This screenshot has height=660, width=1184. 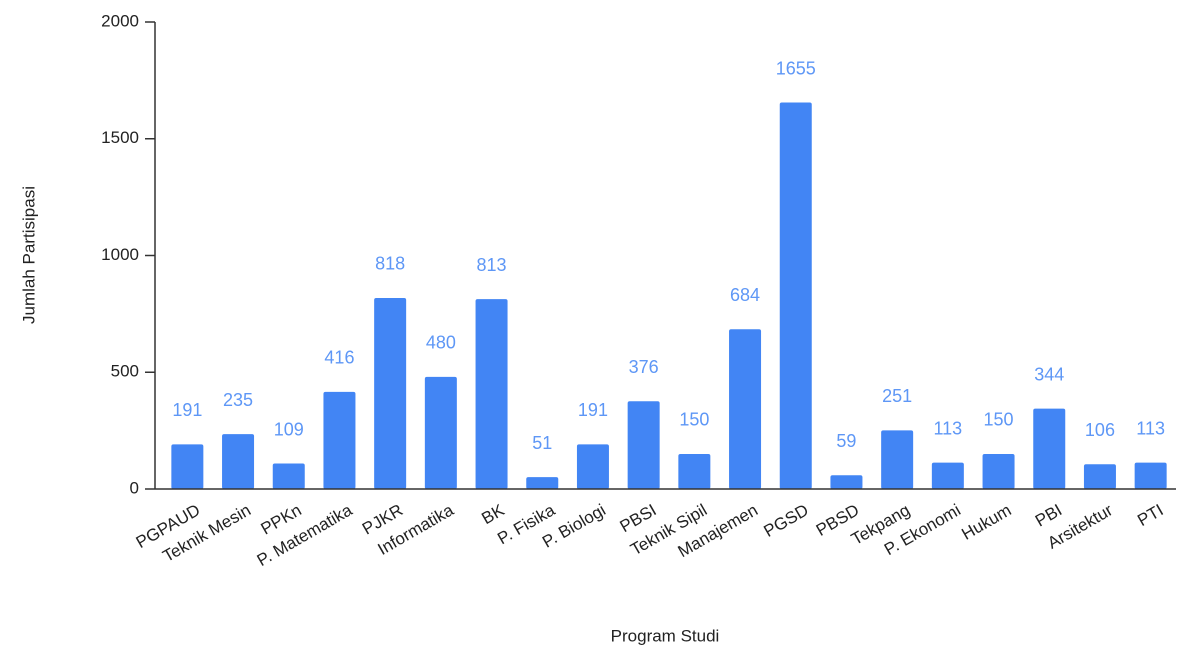 What do you see at coordinates (897, 396) in the screenshot?
I see `data-label: 251` at bounding box center [897, 396].